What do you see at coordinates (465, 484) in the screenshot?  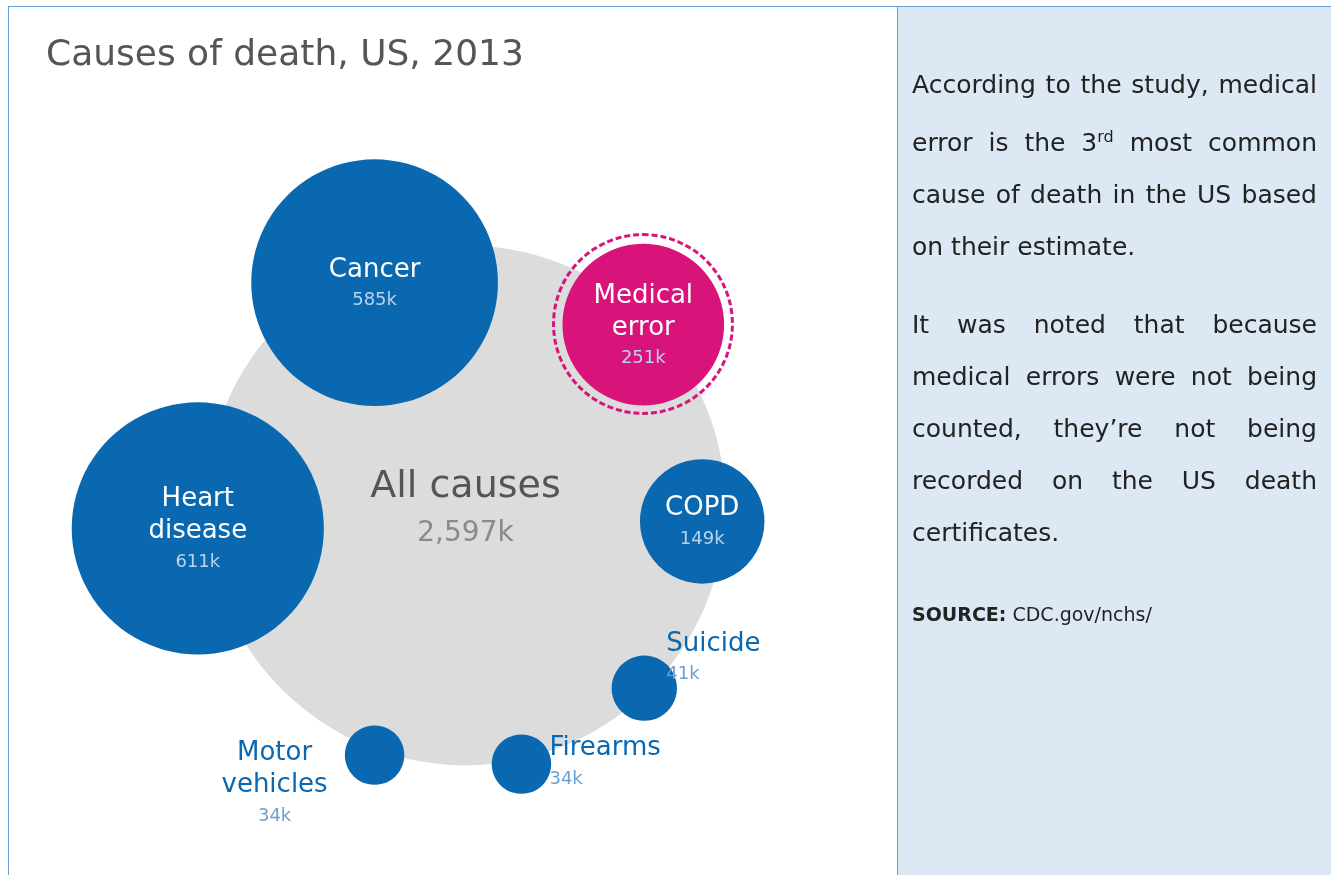 I see `category-label: All causes` at bounding box center [465, 484].